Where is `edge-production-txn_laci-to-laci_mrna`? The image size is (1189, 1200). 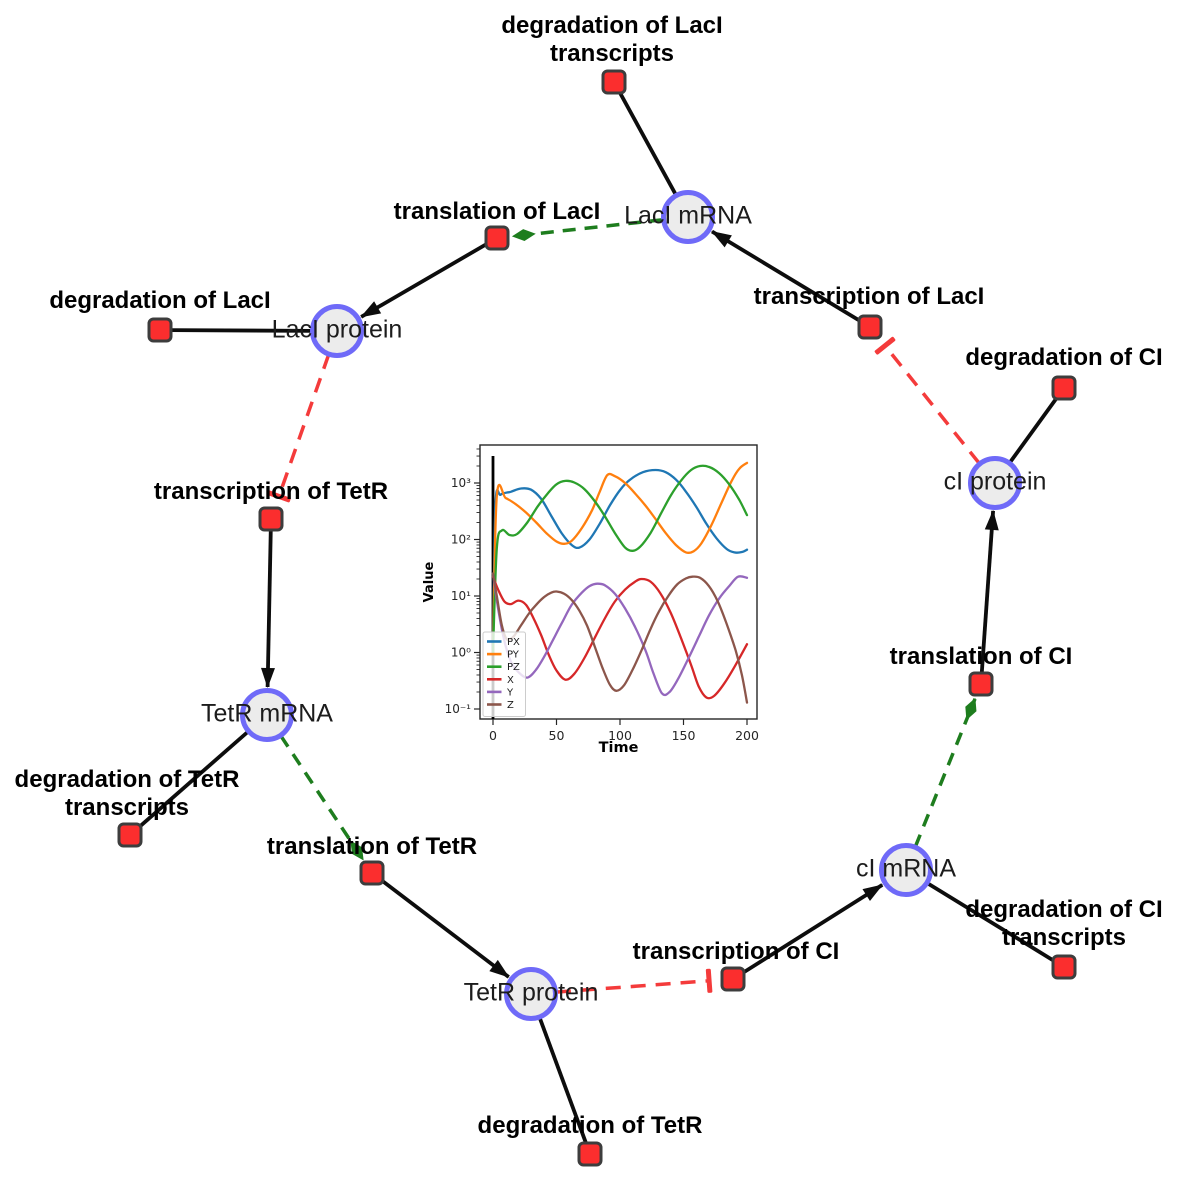 edge-production-txn_laci-to-laci_mrna is located at coordinates (787, 276).